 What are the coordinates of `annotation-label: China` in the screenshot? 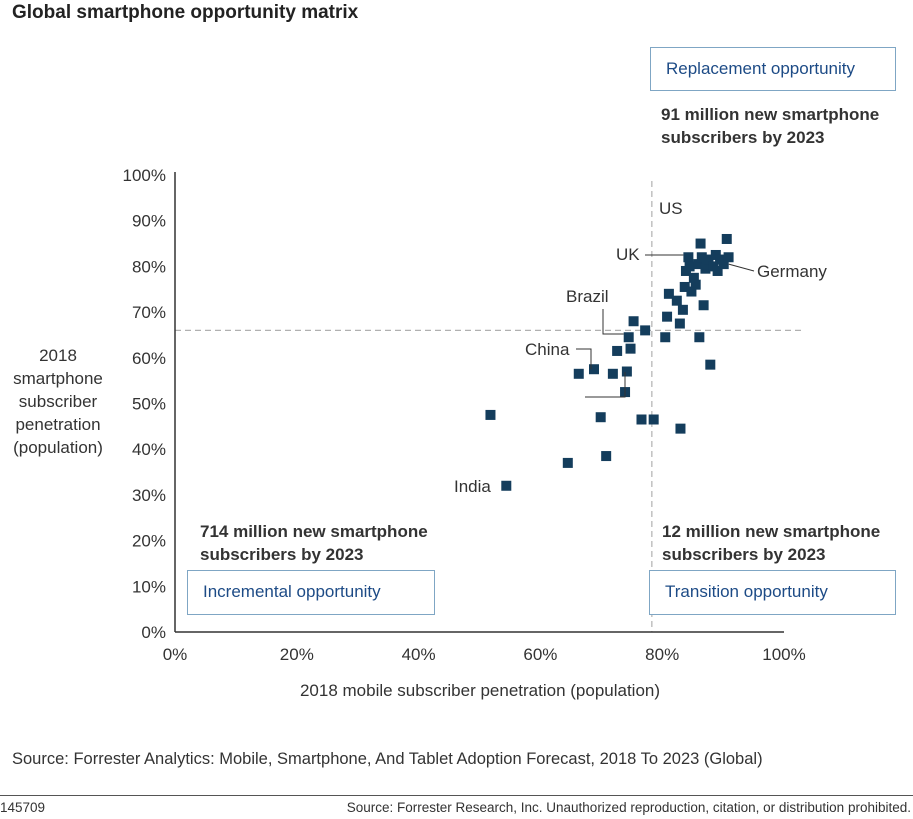 It's located at (547, 349).